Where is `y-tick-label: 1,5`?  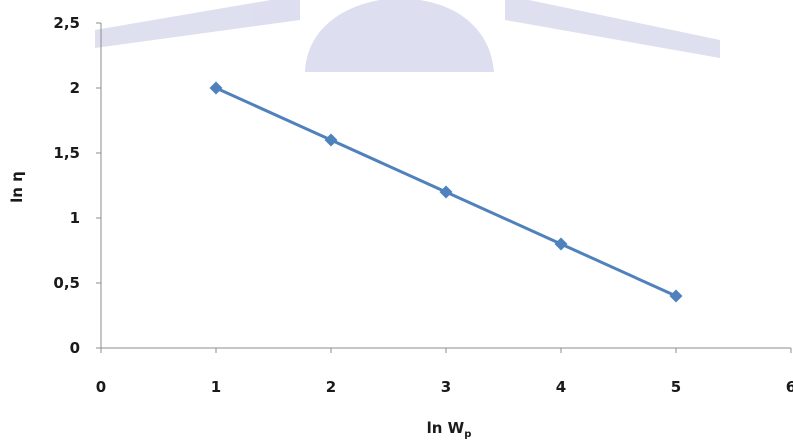 y-tick-label: 1,5 is located at coordinates (66, 153).